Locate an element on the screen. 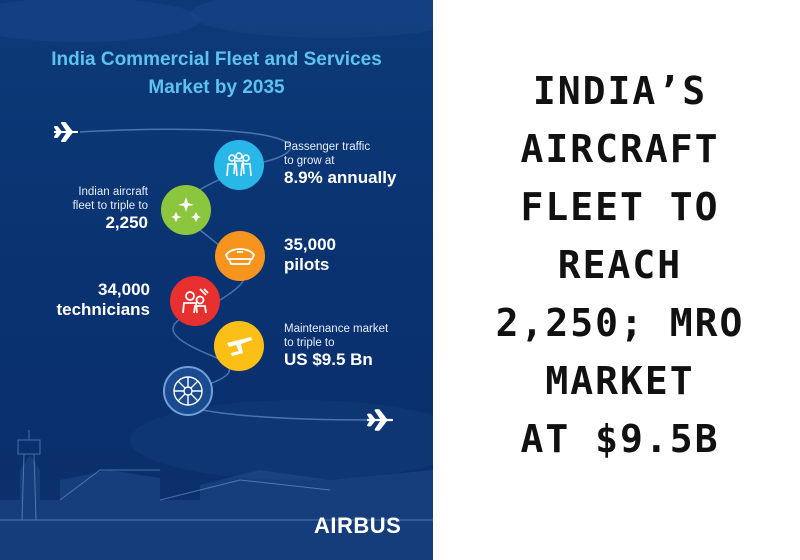  headline-line4: REACH is located at coordinates (620, 265).